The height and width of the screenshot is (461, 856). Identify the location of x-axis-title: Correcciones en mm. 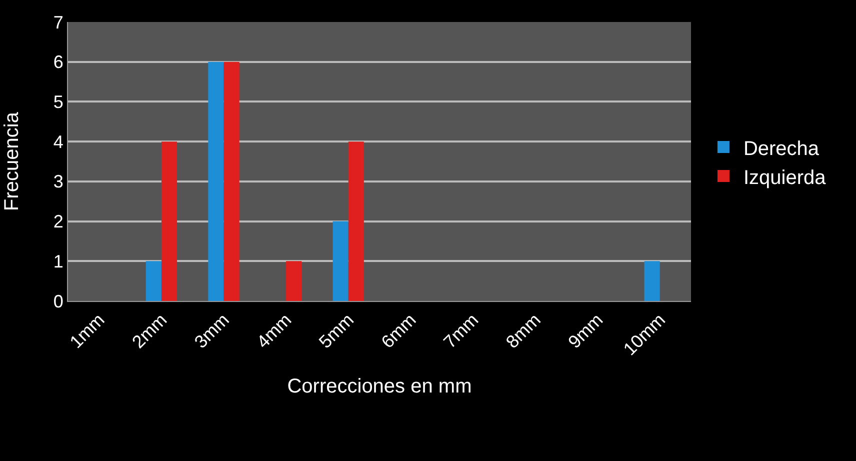
(379, 387).